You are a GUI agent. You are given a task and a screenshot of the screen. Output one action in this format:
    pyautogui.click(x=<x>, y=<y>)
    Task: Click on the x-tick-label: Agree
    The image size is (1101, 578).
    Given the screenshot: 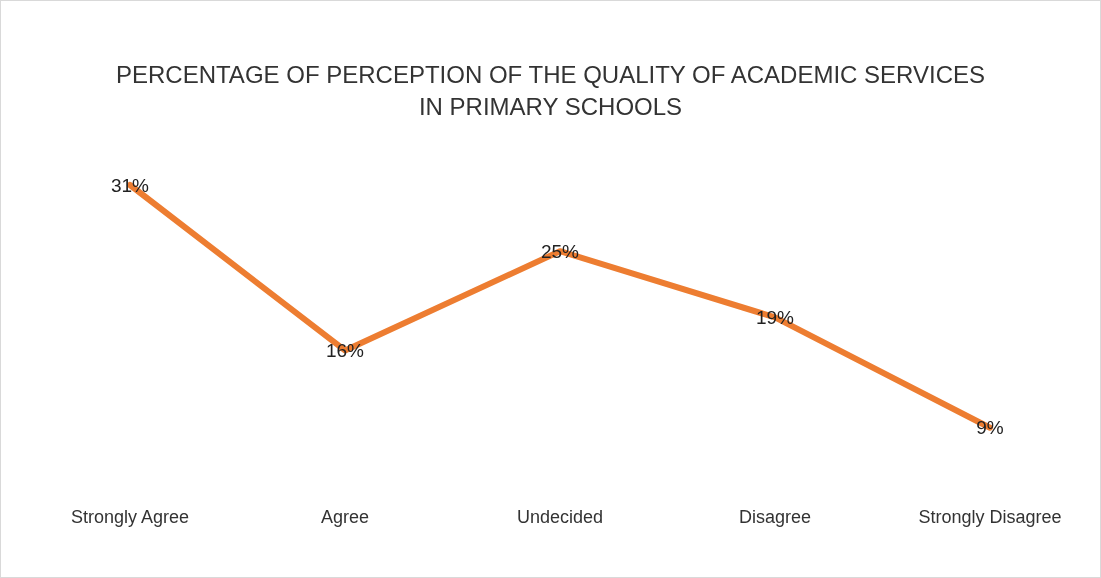 What is the action you would take?
    pyautogui.click(x=345, y=517)
    